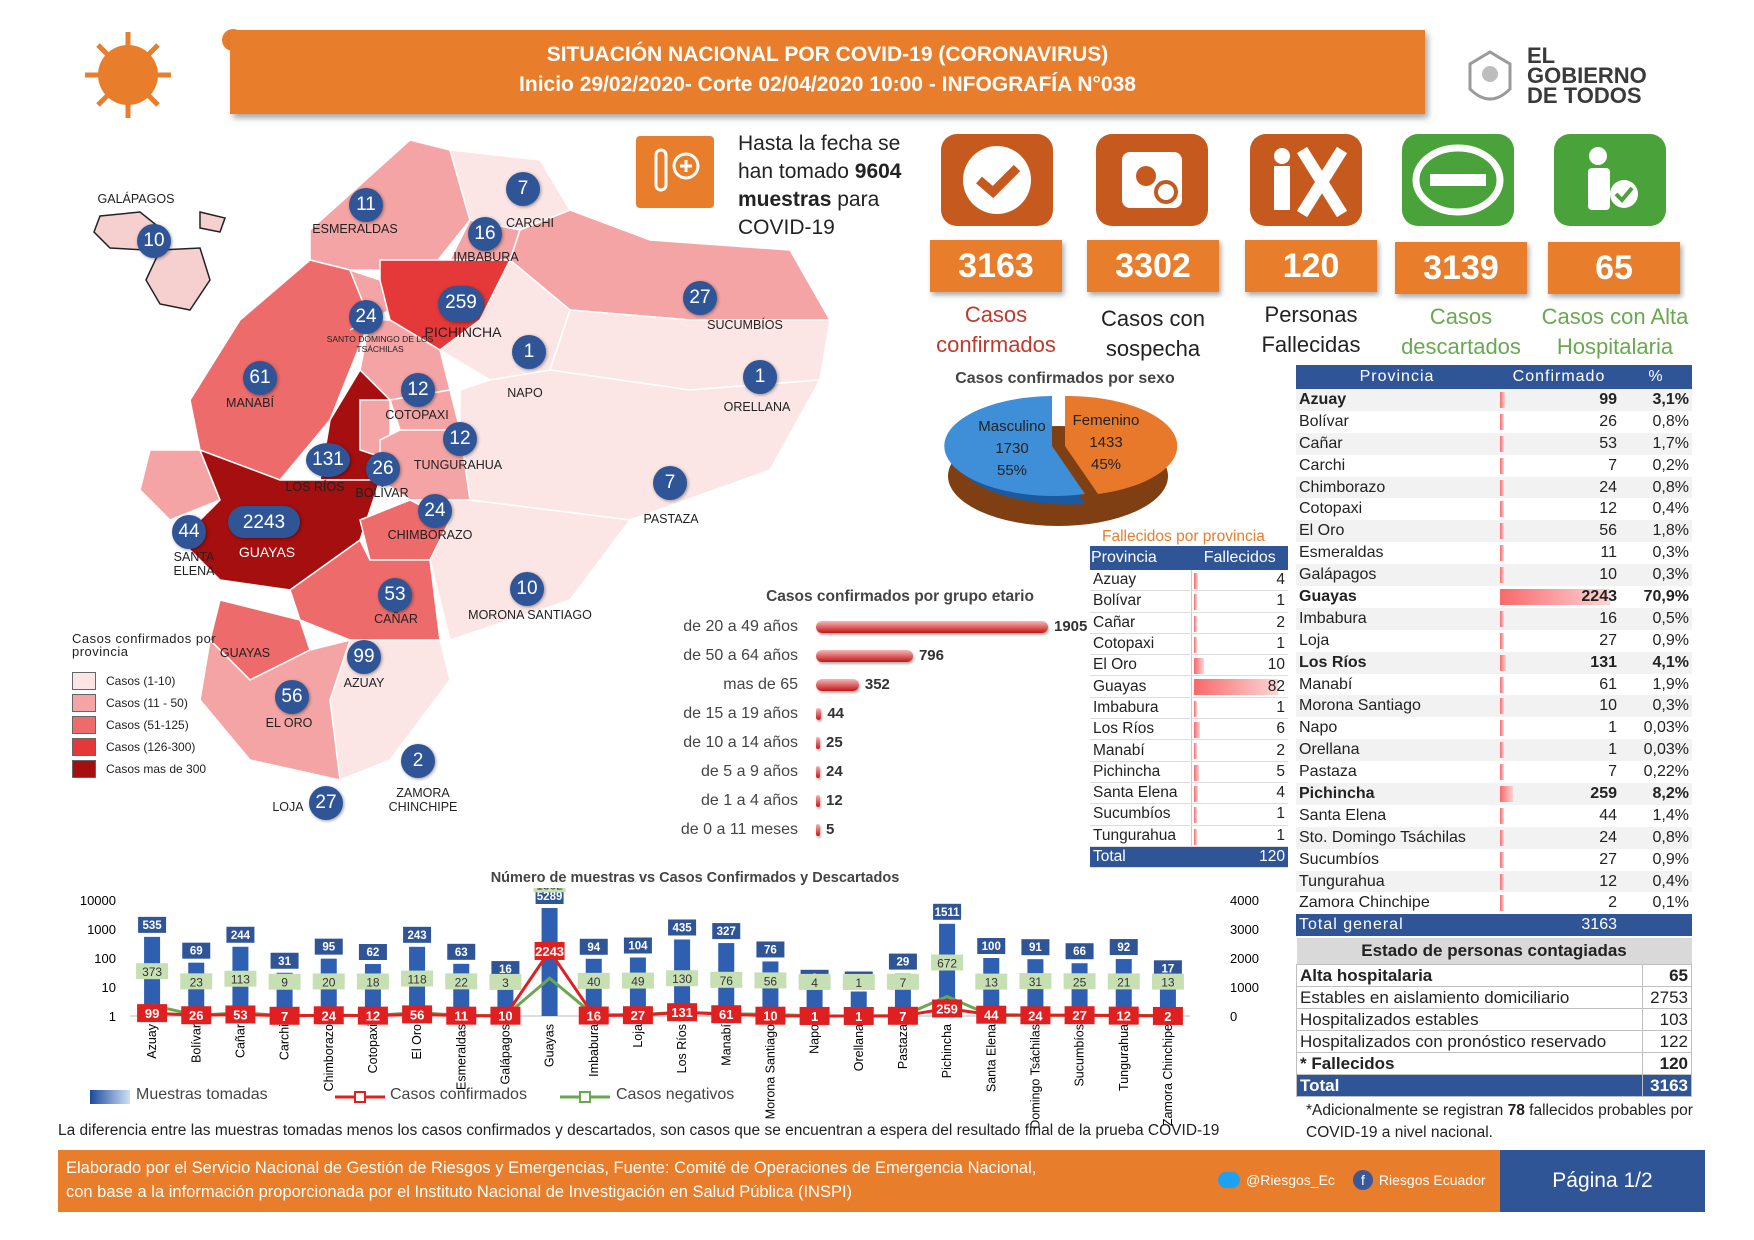 This screenshot has width=1754, height=1240. Describe the element at coordinates (726, 1014) in the screenshot. I see `confirmed-label: 61` at that location.